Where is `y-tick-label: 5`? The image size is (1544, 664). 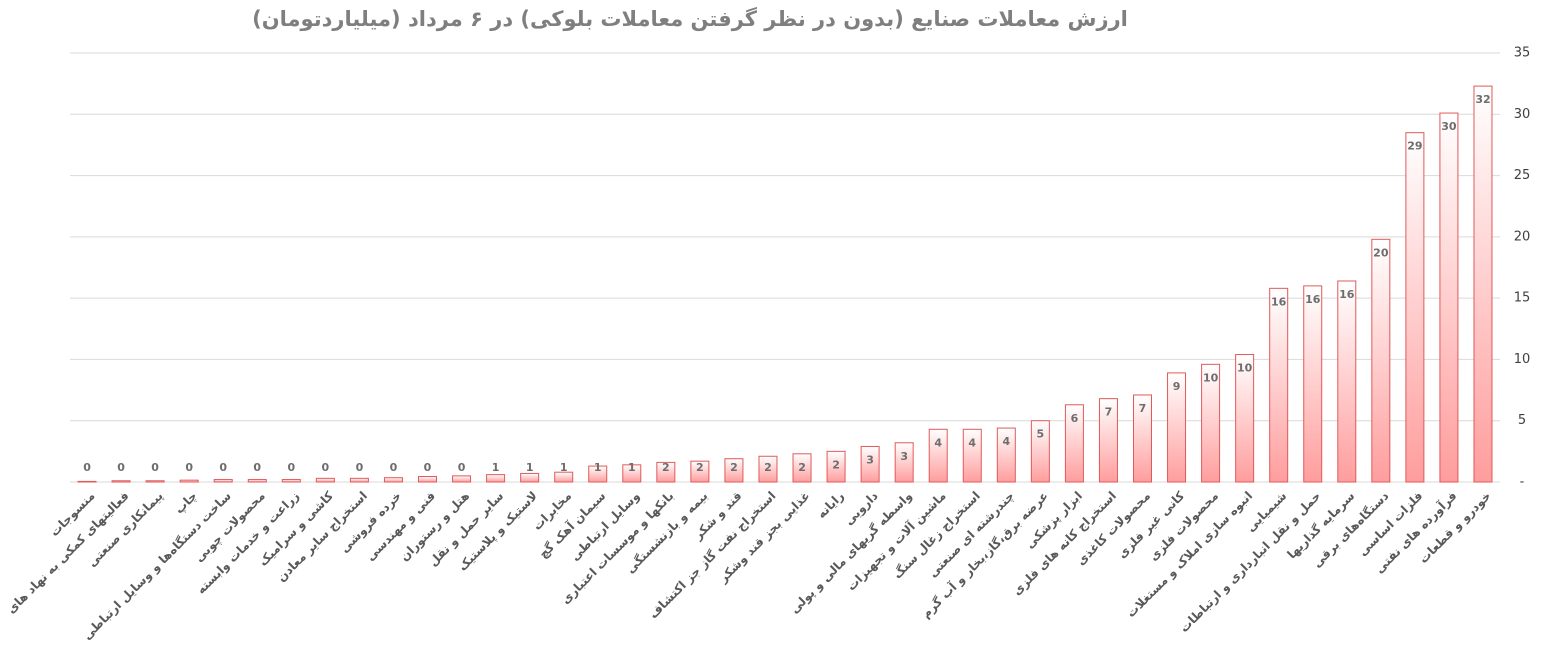
y-tick-label: 5 is located at coordinates (1522, 420).